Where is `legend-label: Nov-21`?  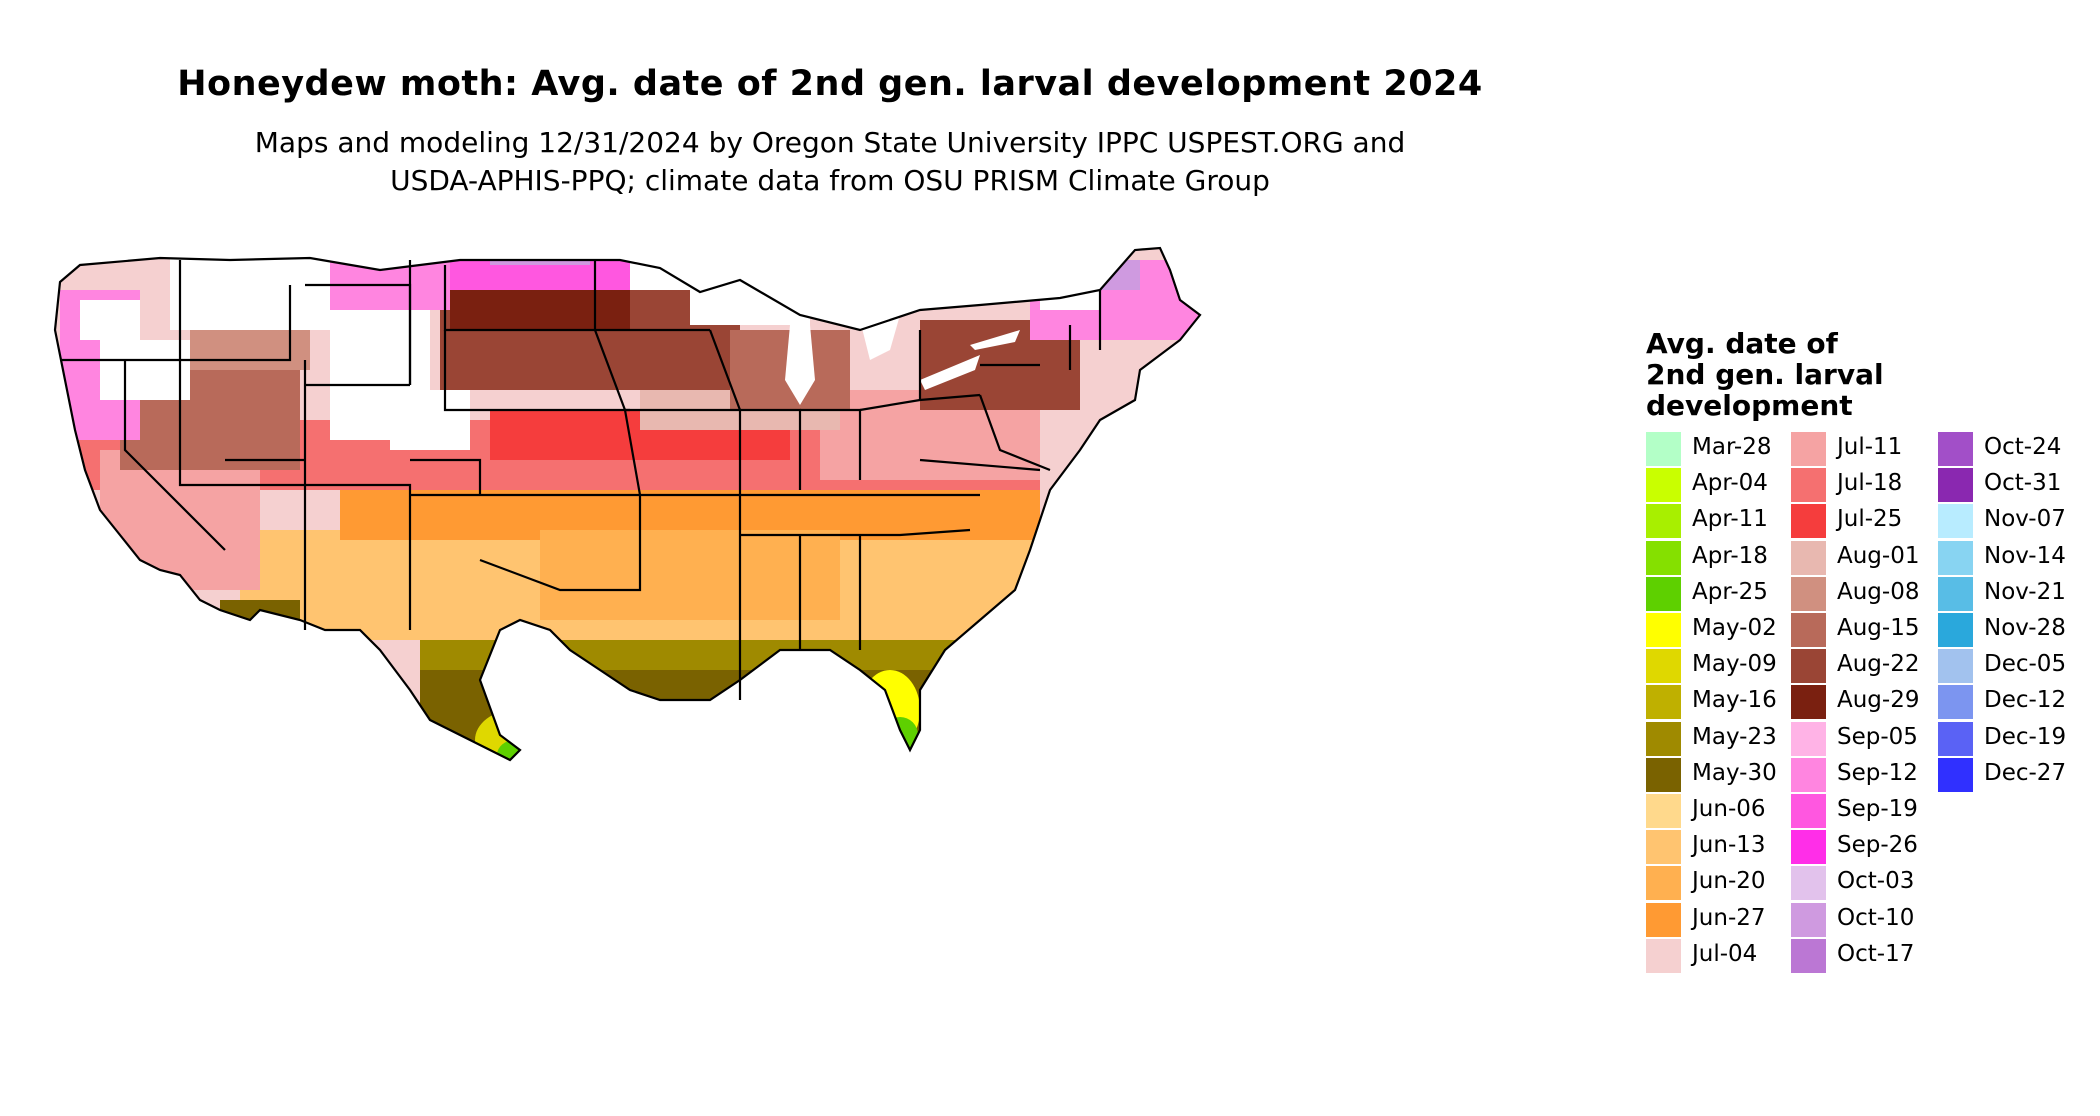 legend-label: Nov-21 is located at coordinates (2025, 591).